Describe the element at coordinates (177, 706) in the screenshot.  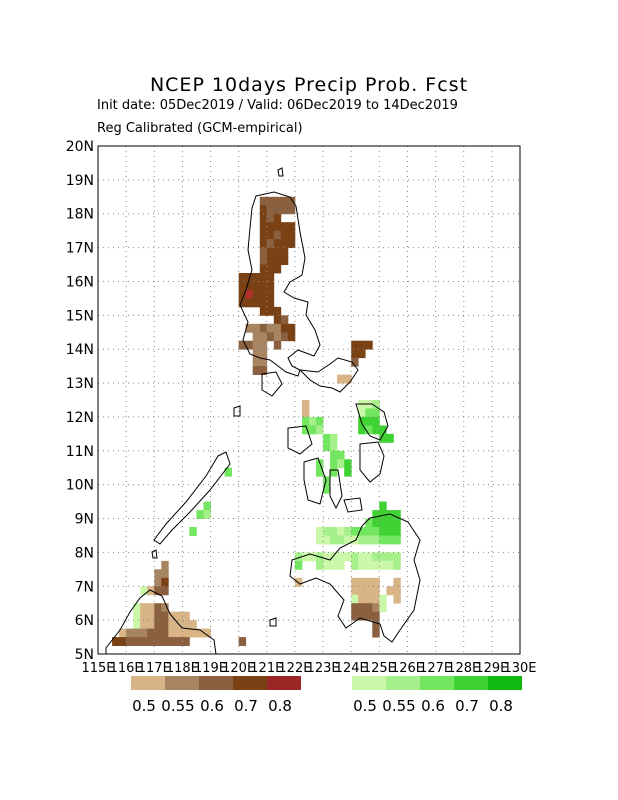
I see `legend-dry-label: 0.55` at that location.